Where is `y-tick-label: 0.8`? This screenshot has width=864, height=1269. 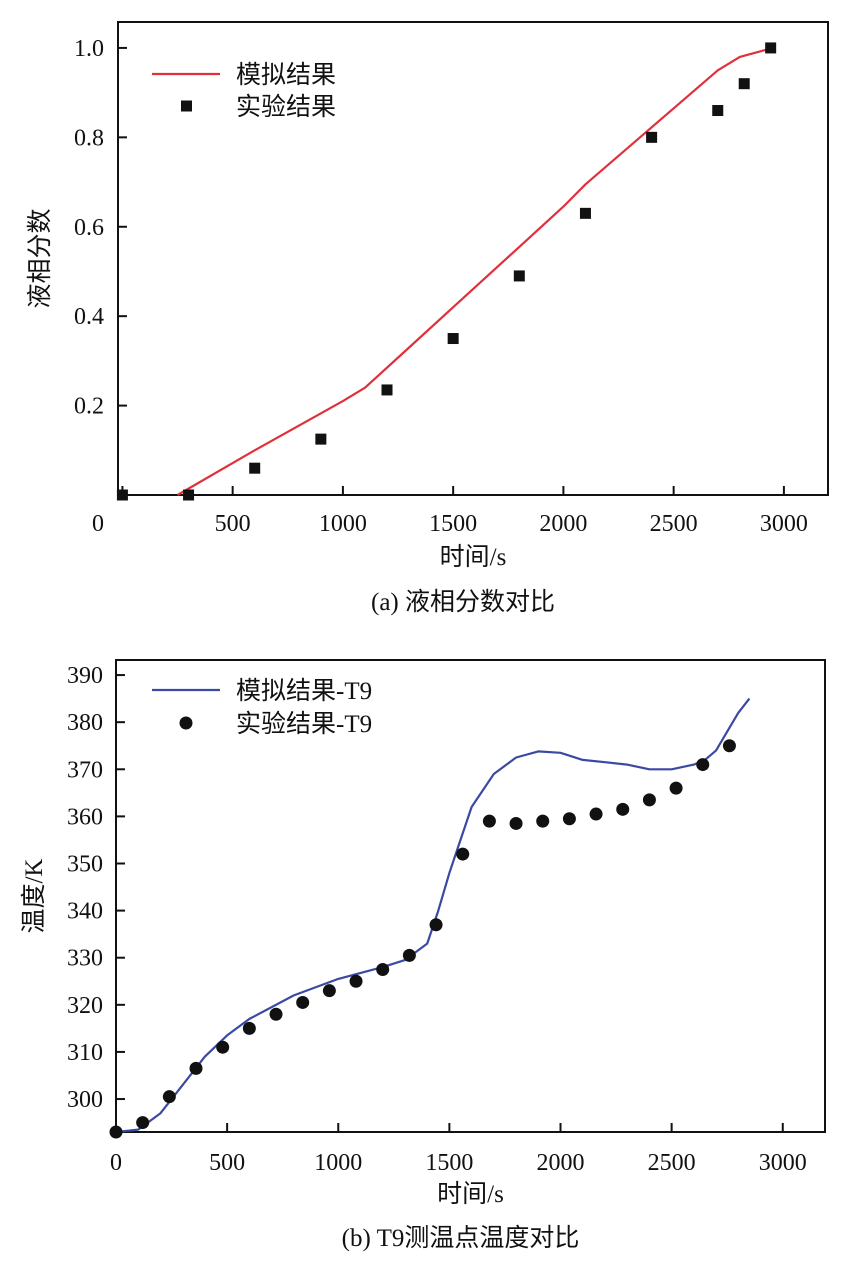 y-tick-label: 0.8 is located at coordinates (89, 138).